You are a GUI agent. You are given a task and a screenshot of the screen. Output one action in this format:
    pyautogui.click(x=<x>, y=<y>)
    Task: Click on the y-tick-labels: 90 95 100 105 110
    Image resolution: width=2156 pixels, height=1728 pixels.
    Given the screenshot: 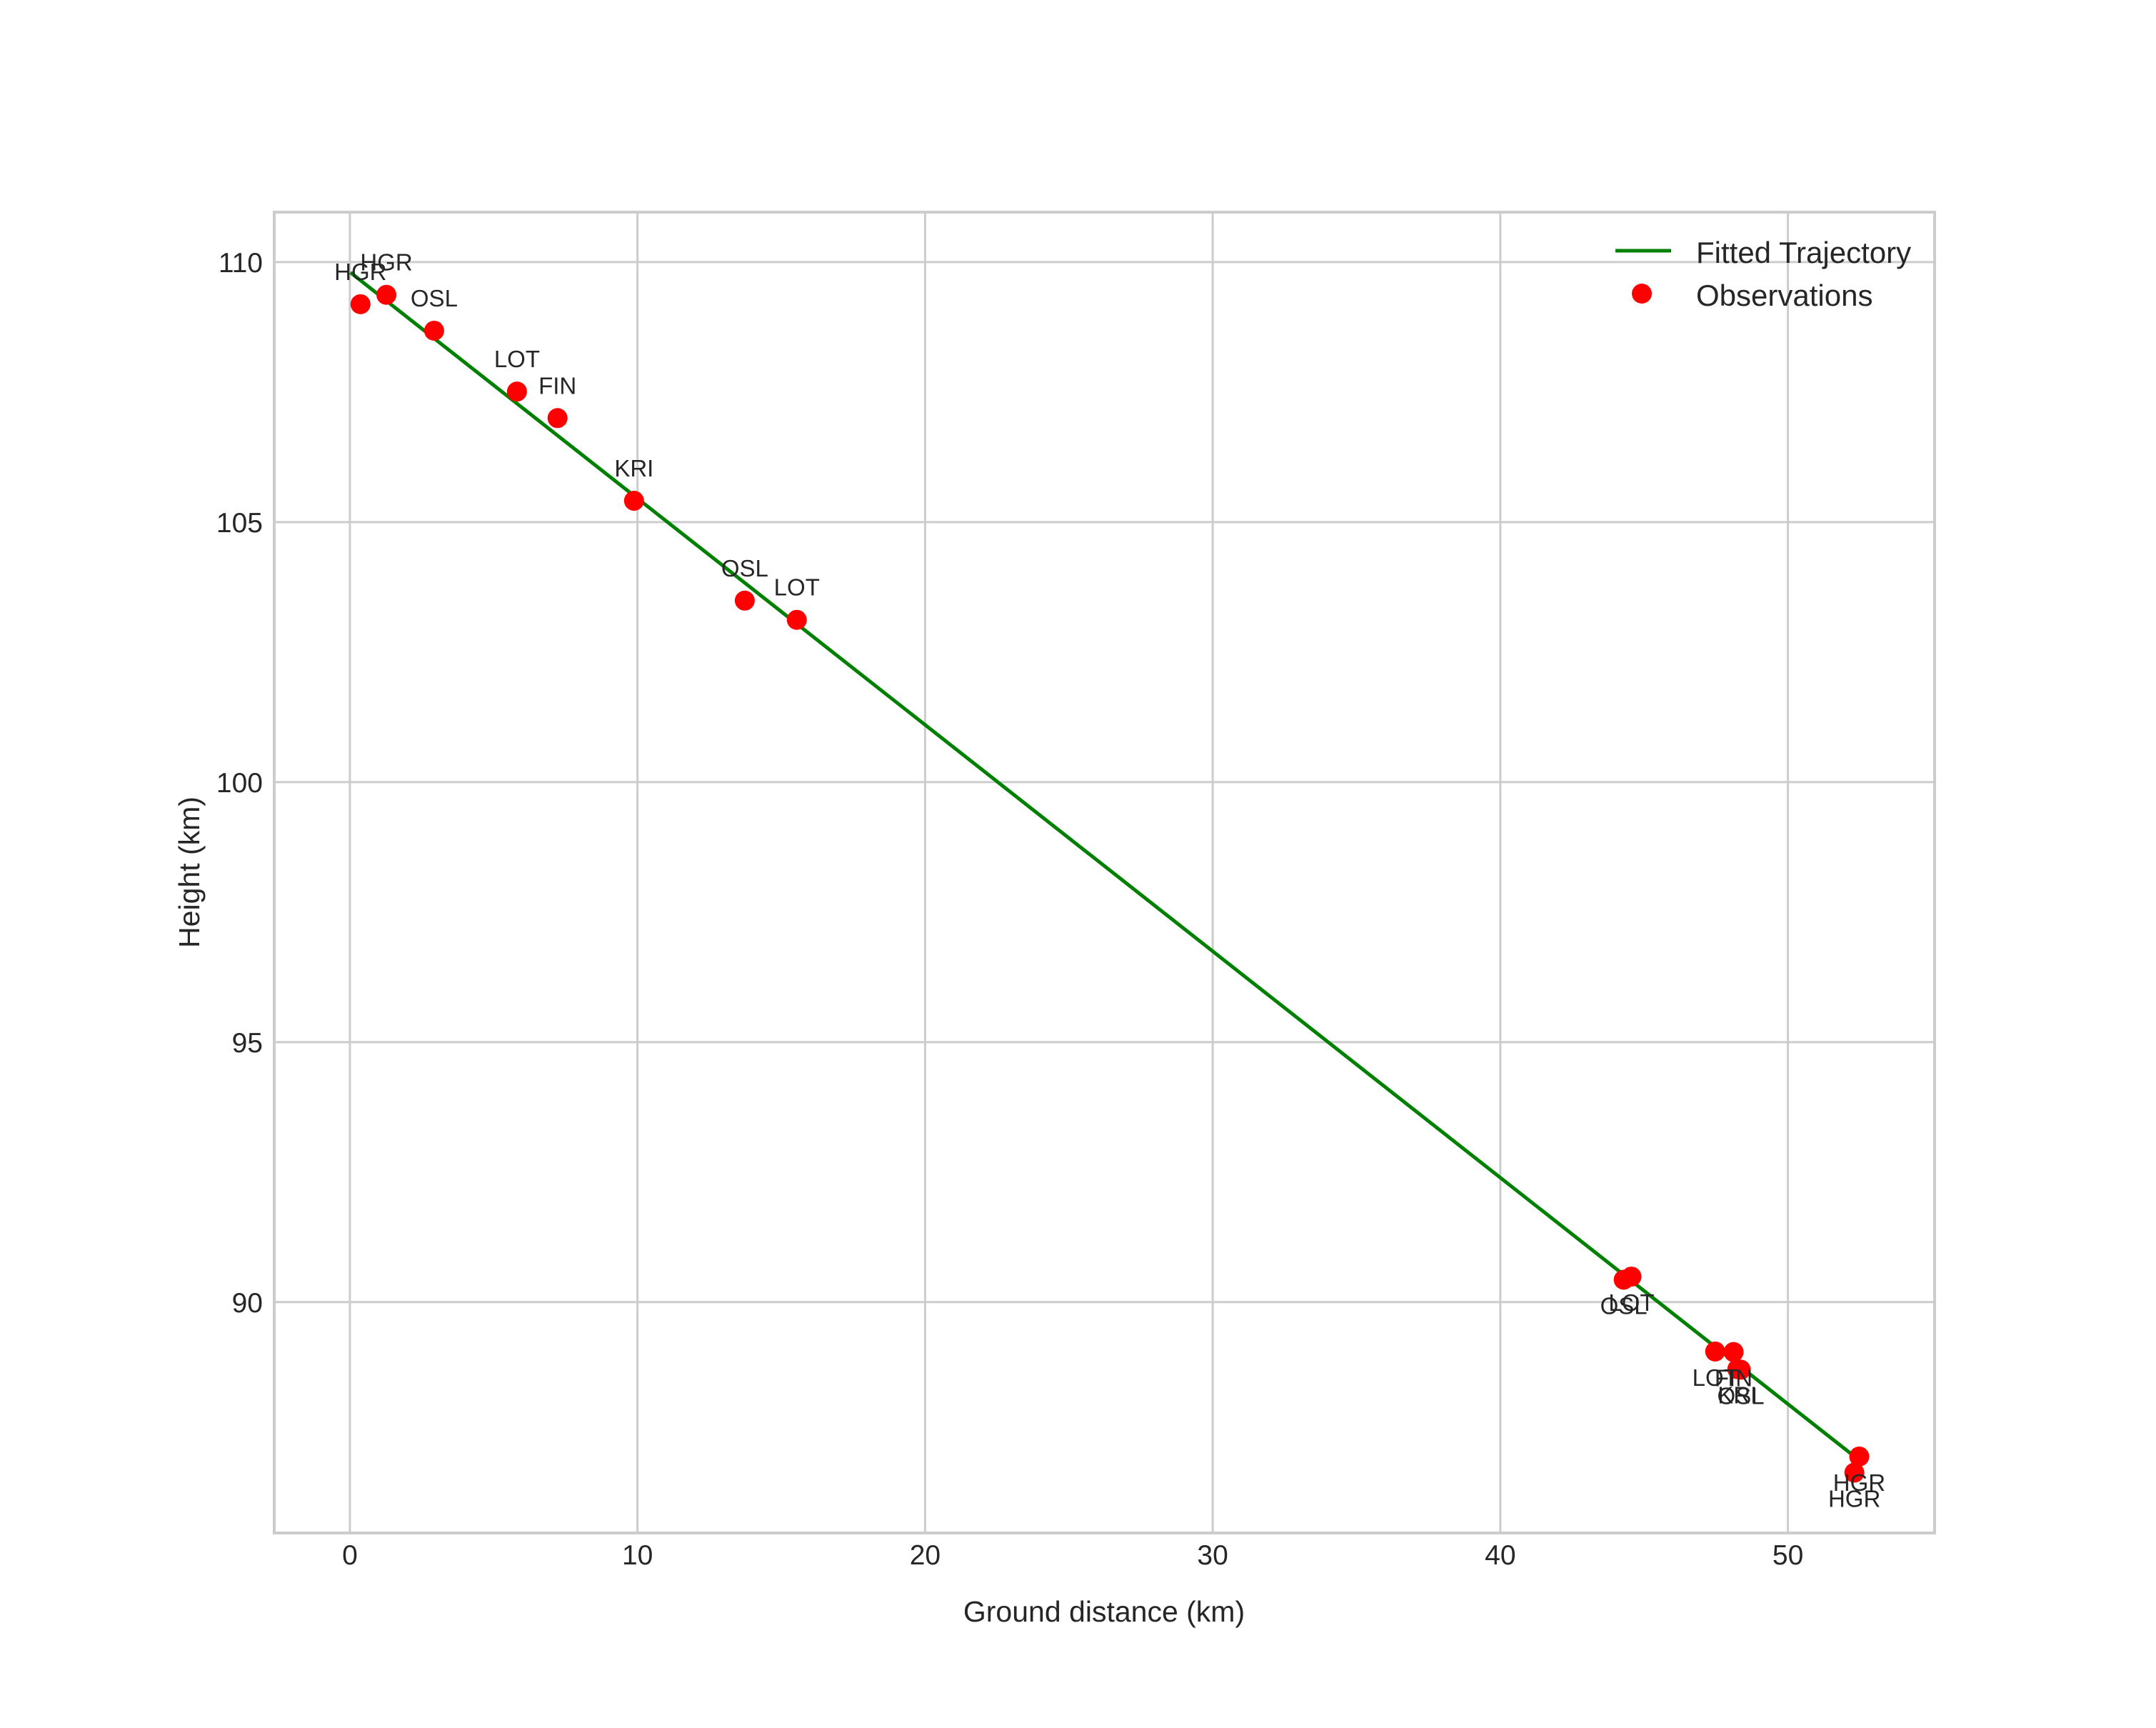 What is the action you would take?
    pyautogui.click(x=240, y=783)
    